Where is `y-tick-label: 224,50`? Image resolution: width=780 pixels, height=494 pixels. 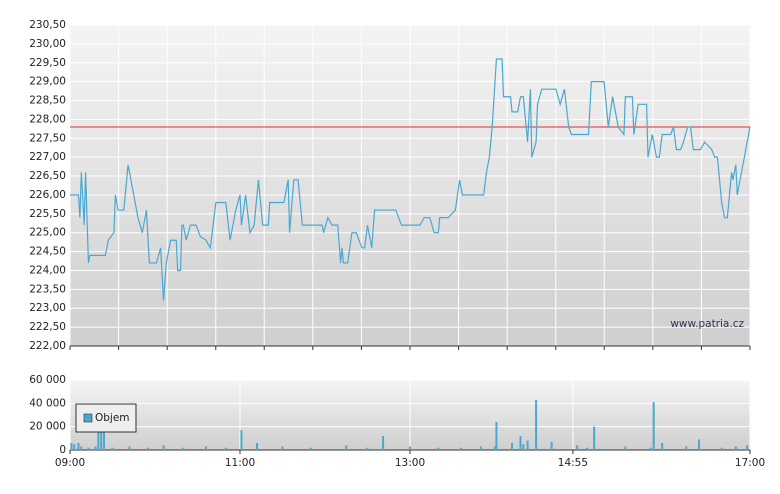 y-tick-label: 224,50 is located at coordinates (47, 252).